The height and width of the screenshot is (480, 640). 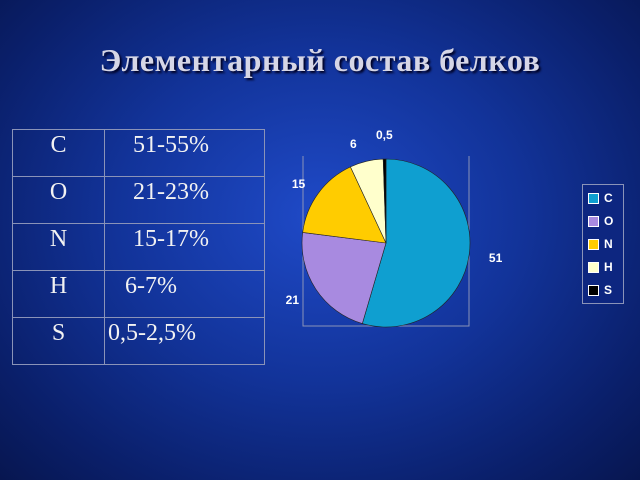 I want to click on data-label-n: 15, so click(x=299, y=184).